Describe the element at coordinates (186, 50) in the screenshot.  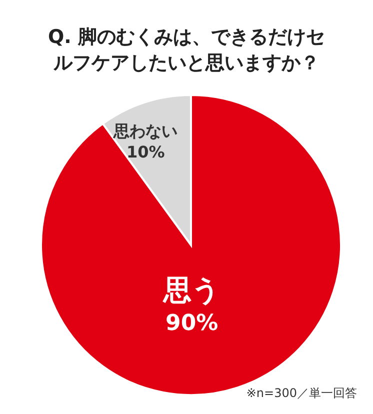
I see `chart-title: Q. 脚のむくみは、できるだけセルフケアしたいと思いますか？` at that location.